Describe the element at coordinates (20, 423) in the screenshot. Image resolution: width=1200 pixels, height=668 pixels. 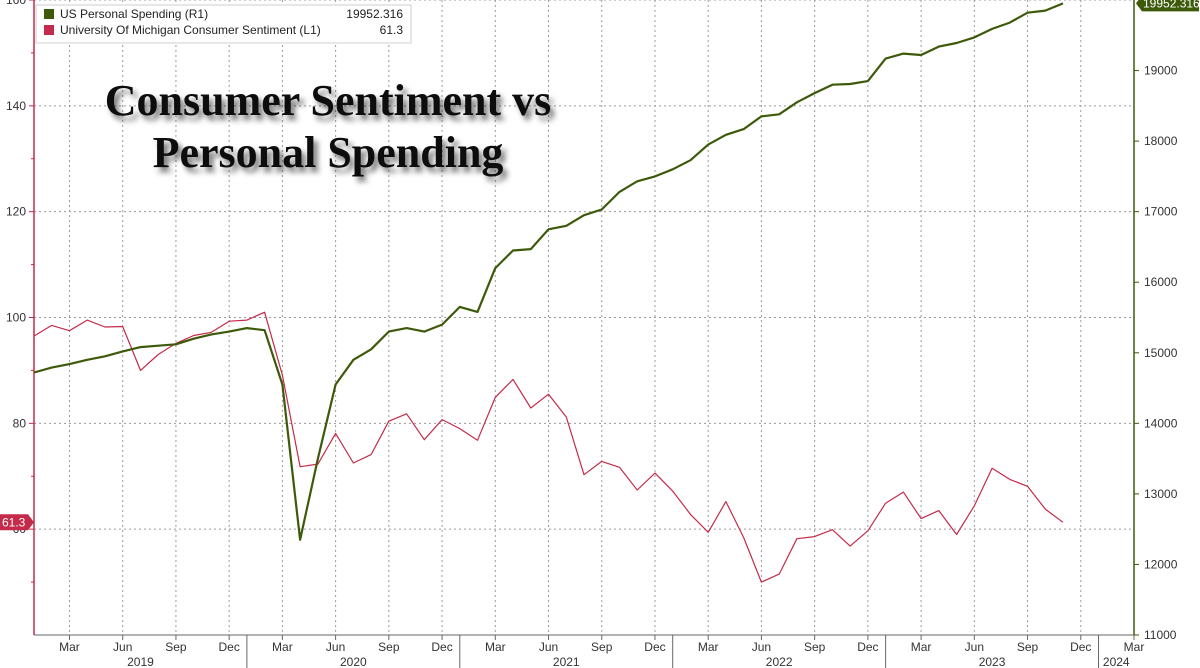
I see `left-tick-label: 80` at that location.